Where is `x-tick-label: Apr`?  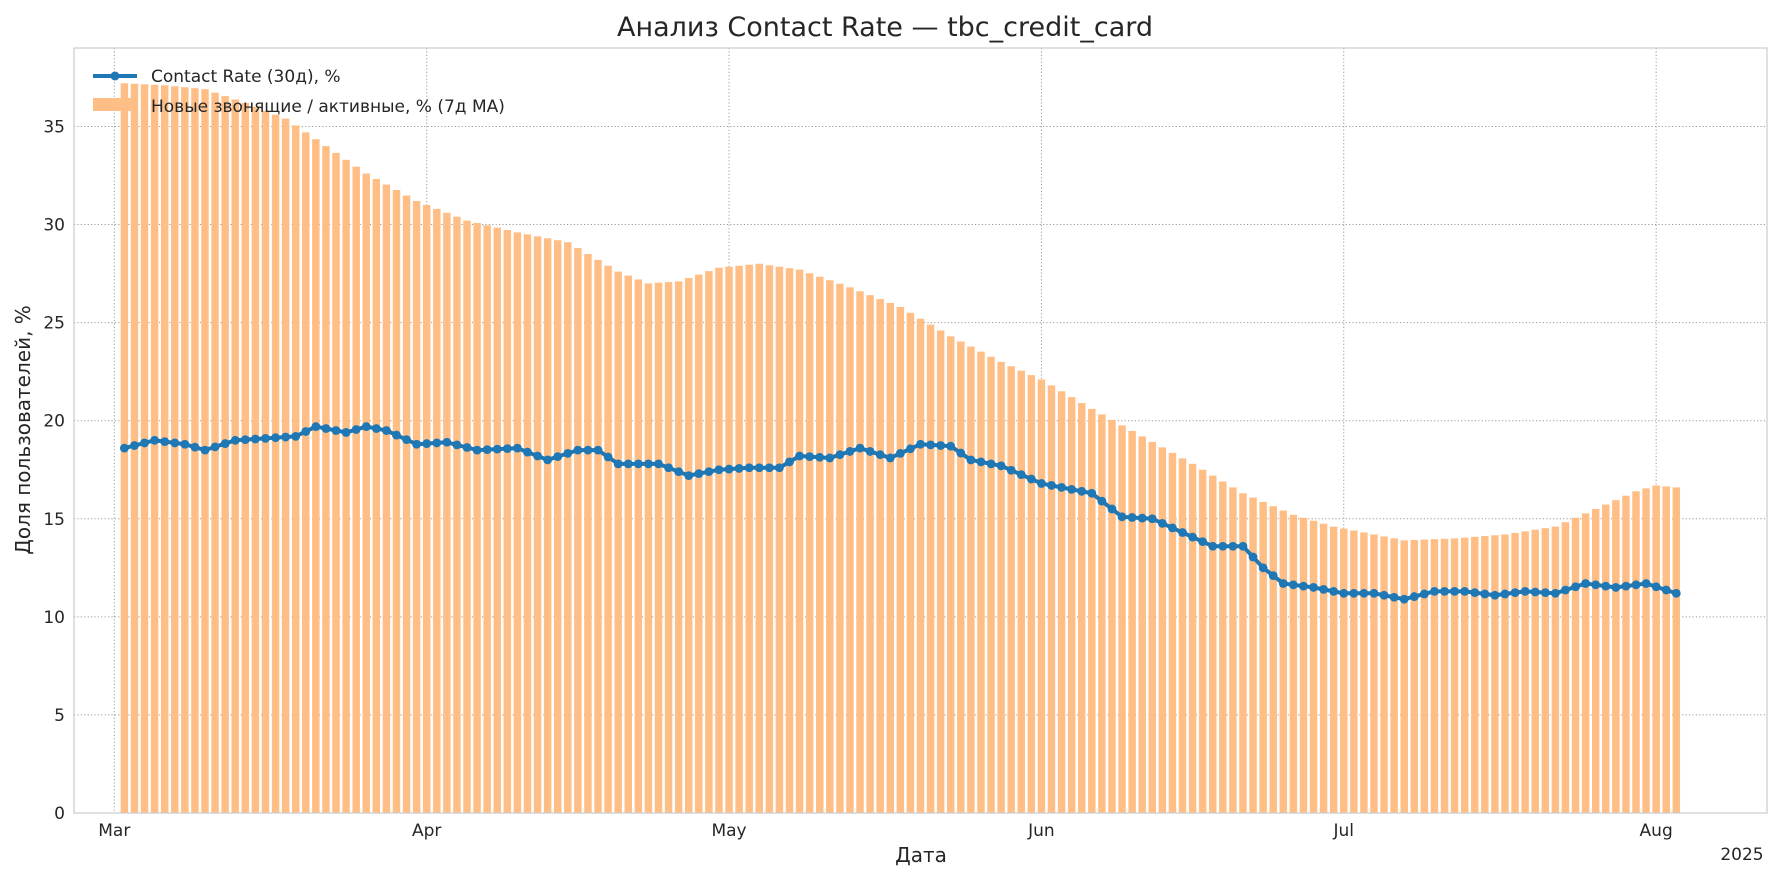 x-tick-label: Apr is located at coordinates (426, 831).